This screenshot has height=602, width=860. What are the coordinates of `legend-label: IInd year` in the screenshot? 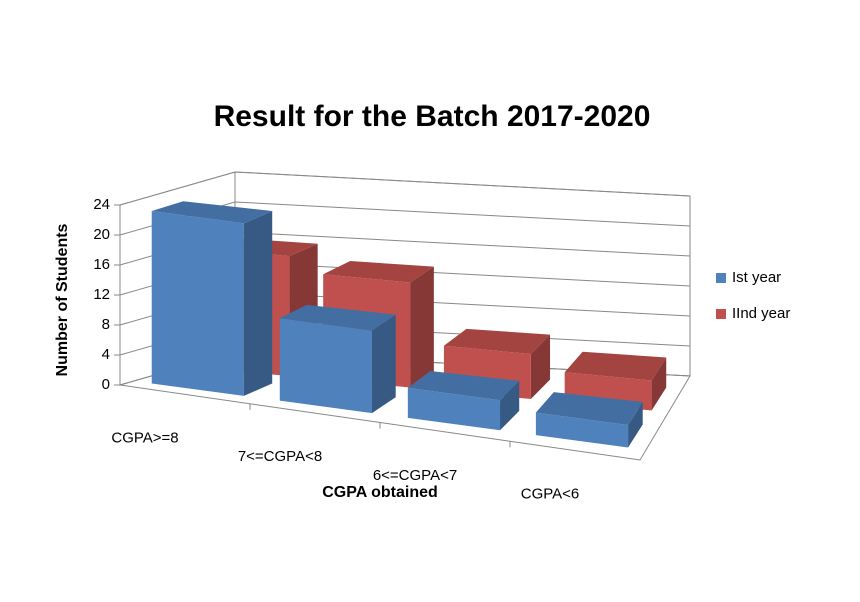 It's located at (761, 313).